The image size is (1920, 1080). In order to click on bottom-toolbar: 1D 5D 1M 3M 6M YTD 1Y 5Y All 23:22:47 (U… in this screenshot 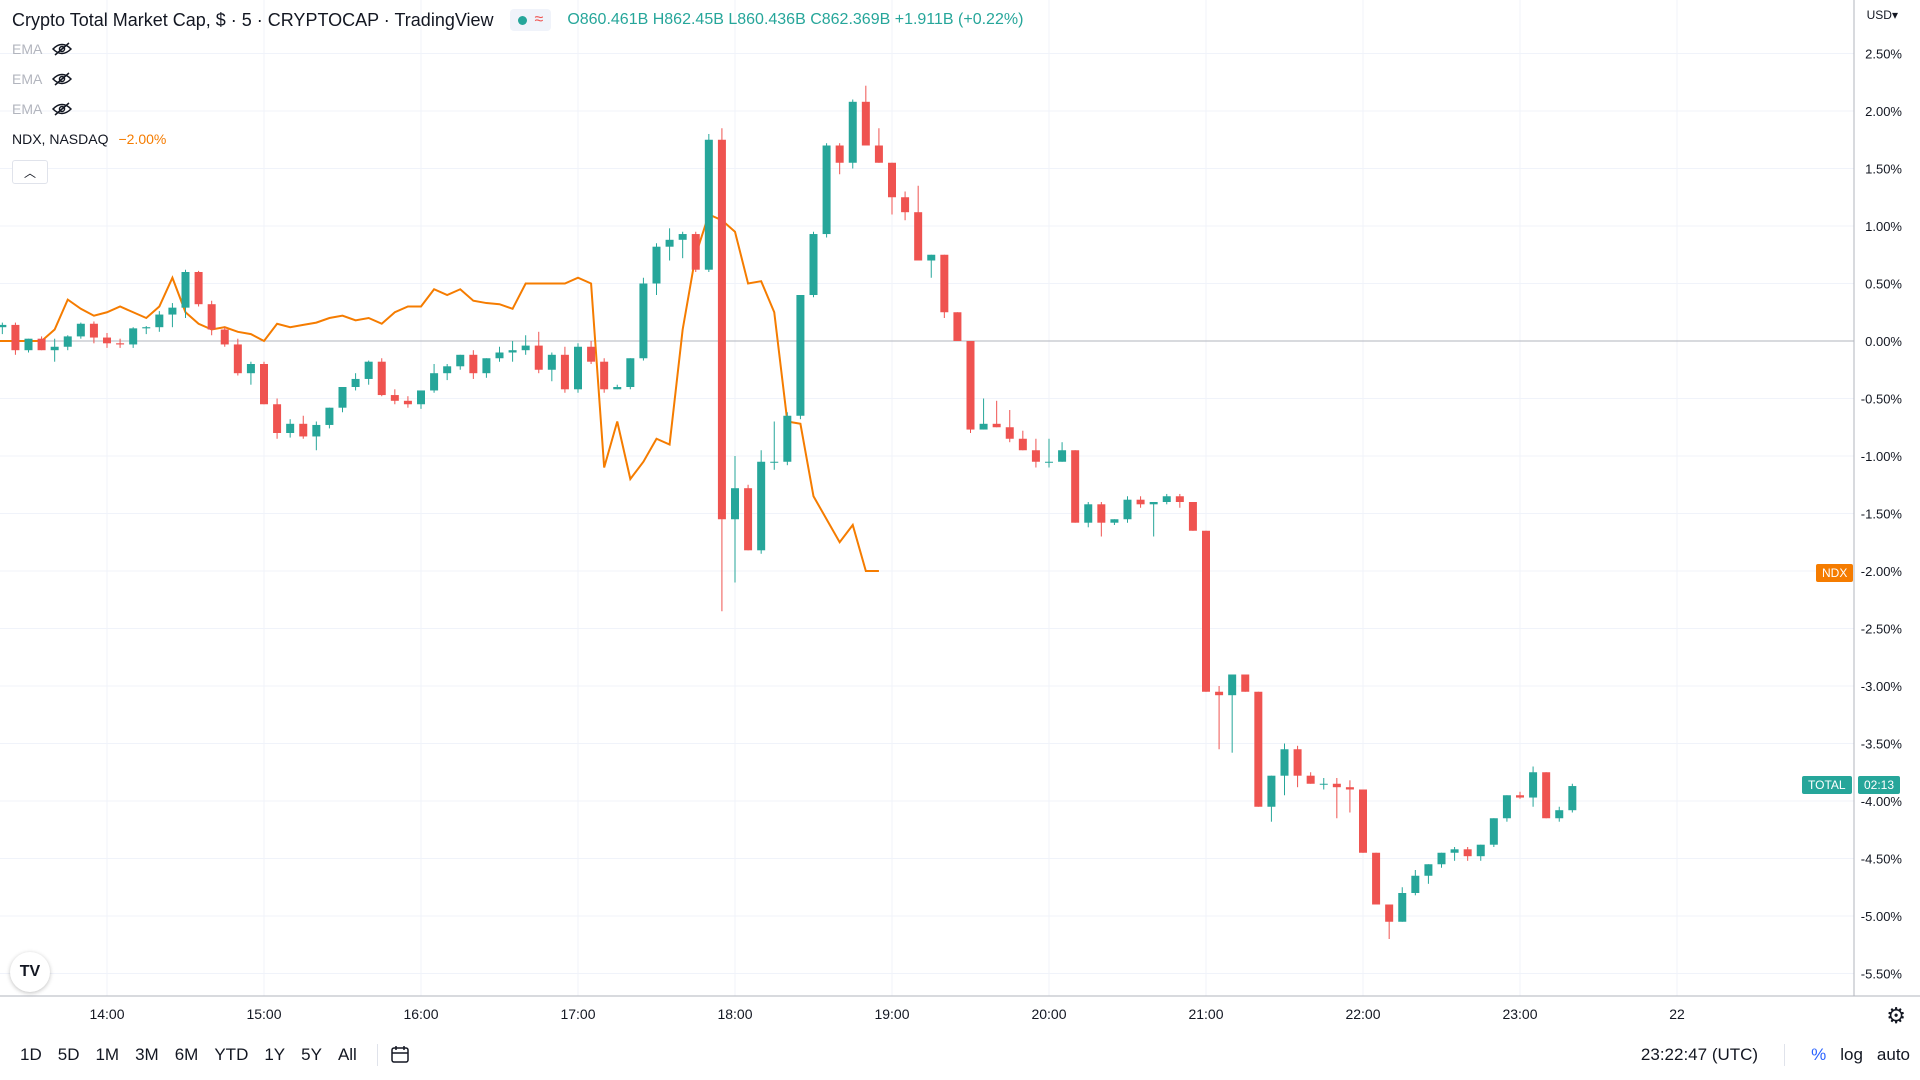, I will do `click(960, 1055)`.